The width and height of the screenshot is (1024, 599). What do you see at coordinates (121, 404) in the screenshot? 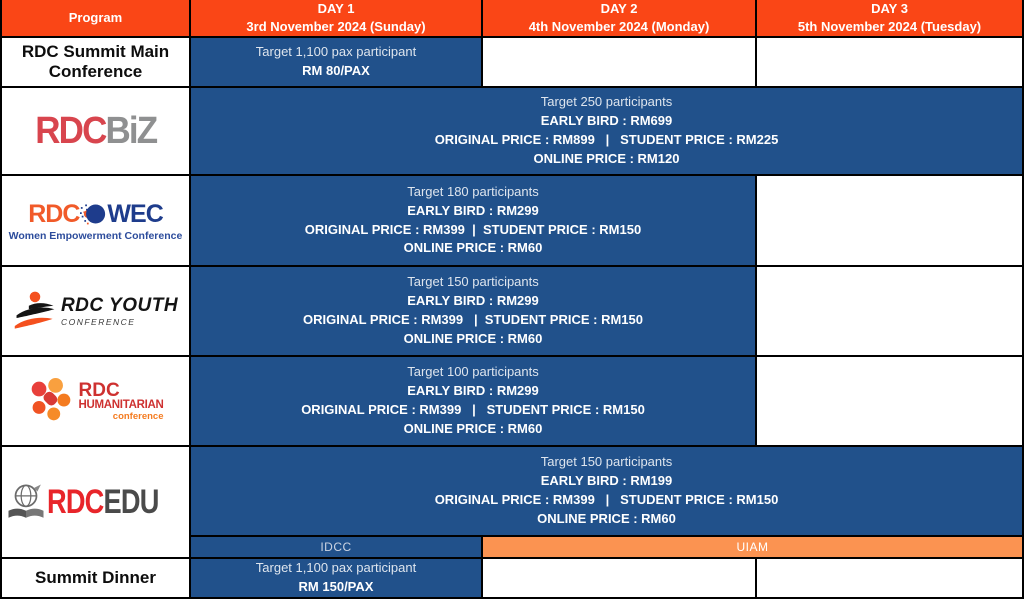
I see `rdchumanitarian-logo-title: HUMANITARIAN` at bounding box center [121, 404].